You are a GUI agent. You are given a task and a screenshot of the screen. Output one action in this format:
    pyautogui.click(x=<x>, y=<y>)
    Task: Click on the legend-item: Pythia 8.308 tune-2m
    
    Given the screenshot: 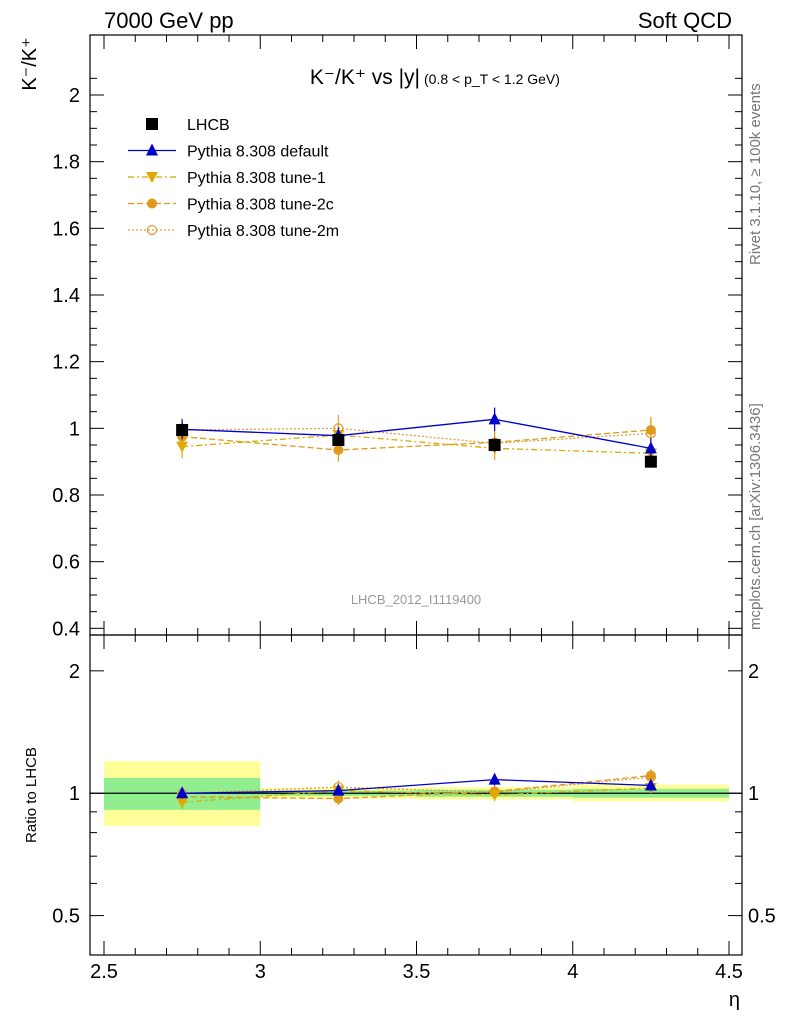 What is the action you would take?
    pyautogui.click(x=233, y=231)
    